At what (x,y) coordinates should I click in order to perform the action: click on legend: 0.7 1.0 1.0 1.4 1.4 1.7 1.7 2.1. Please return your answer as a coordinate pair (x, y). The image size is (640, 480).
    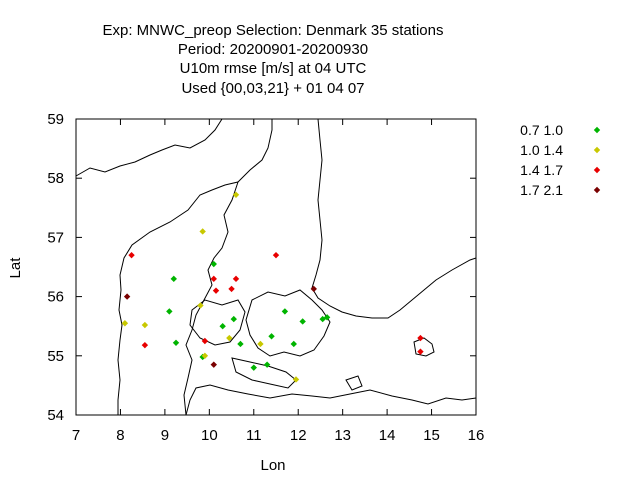
    Looking at the image, I should click on (560, 160).